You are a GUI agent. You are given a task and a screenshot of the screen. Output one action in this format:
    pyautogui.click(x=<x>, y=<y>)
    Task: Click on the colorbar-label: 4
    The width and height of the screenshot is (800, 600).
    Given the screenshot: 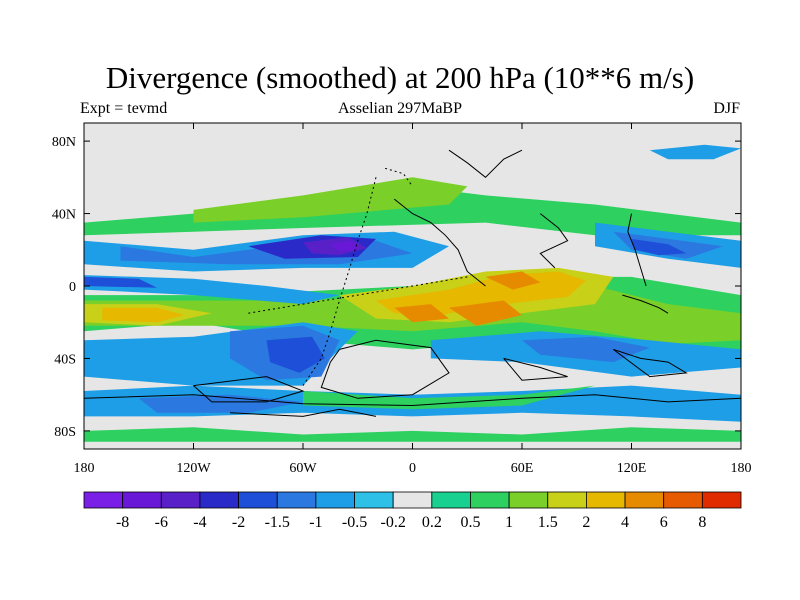 What is the action you would take?
    pyautogui.click(x=625, y=522)
    